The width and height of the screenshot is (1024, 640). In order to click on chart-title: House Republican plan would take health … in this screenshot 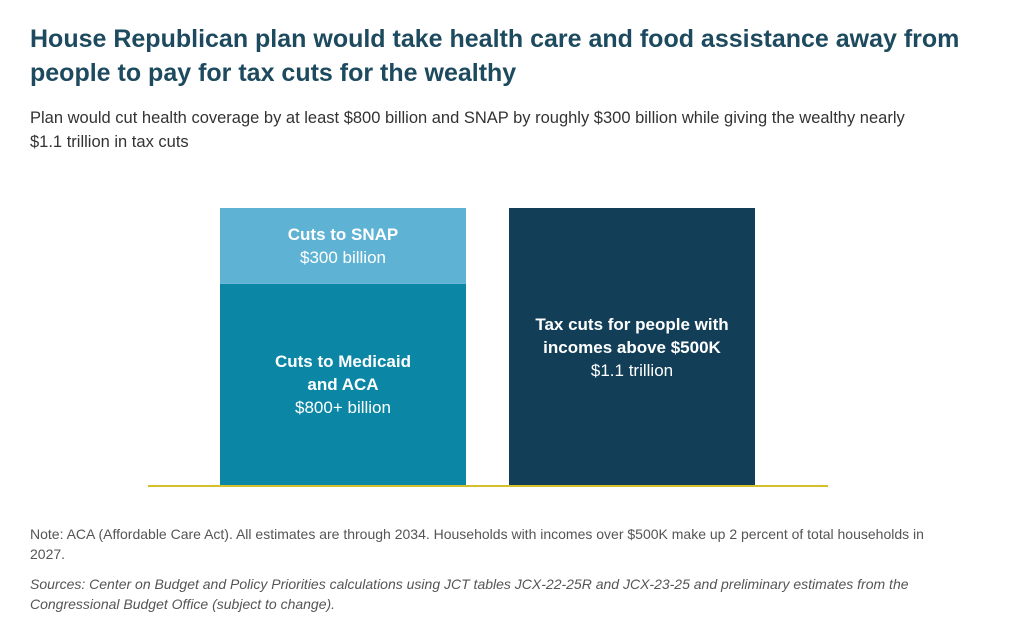, I will do `click(495, 56)`.